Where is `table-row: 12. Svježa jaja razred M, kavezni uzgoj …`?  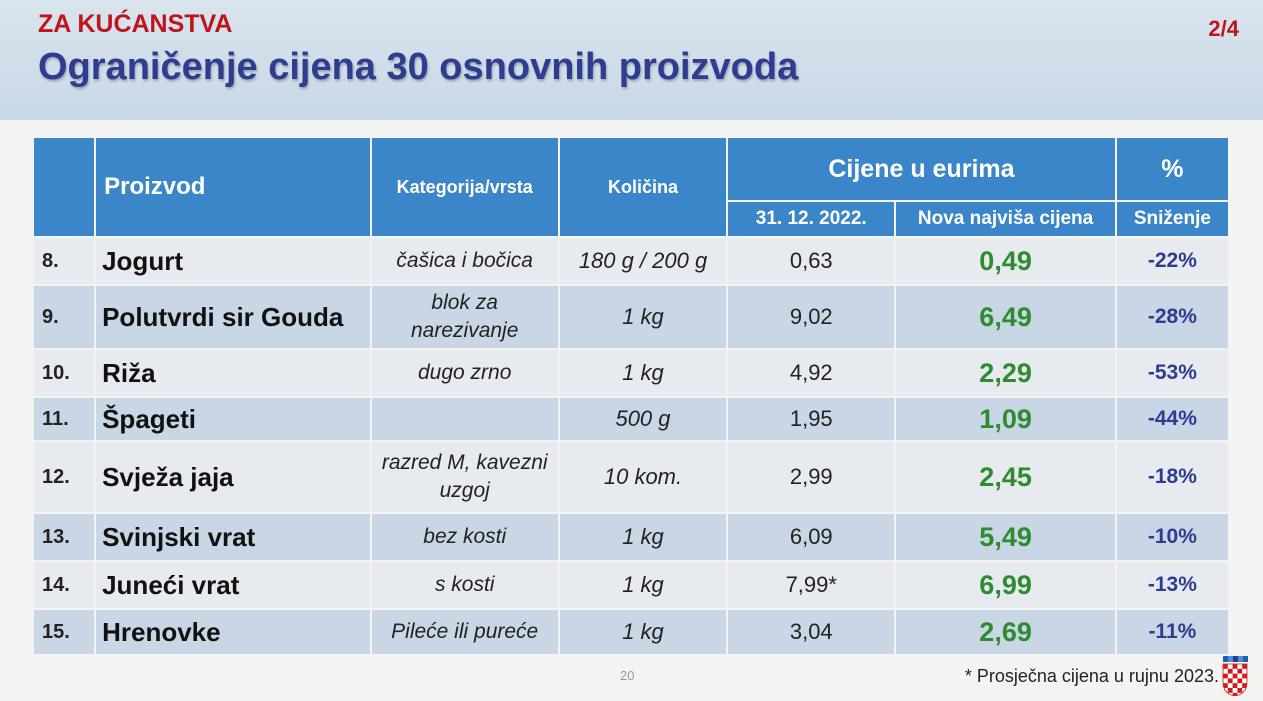
table-row: 12. Svježa jaja razred M, kavezni uzgoj … is located at coordinates (631, 477).